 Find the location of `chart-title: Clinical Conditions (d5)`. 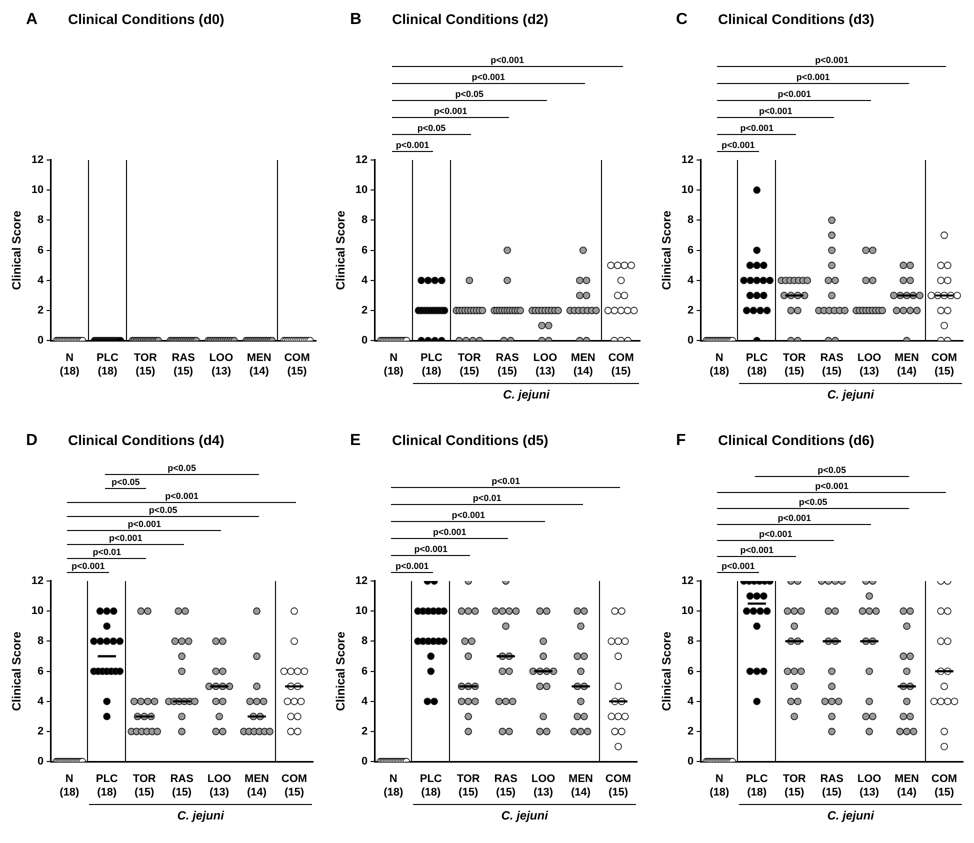

chart-title: Clinical Conditions (d5) is located at coordinates (470, 440).